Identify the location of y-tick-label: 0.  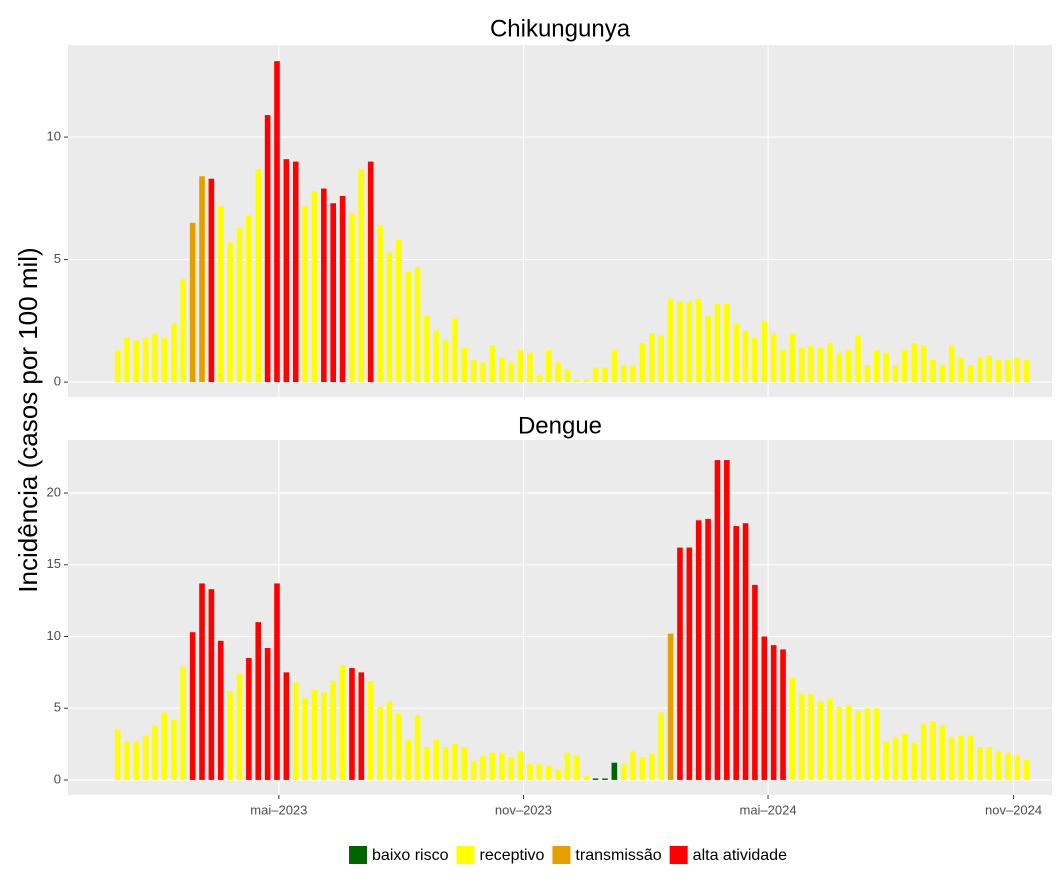
(57, 380).